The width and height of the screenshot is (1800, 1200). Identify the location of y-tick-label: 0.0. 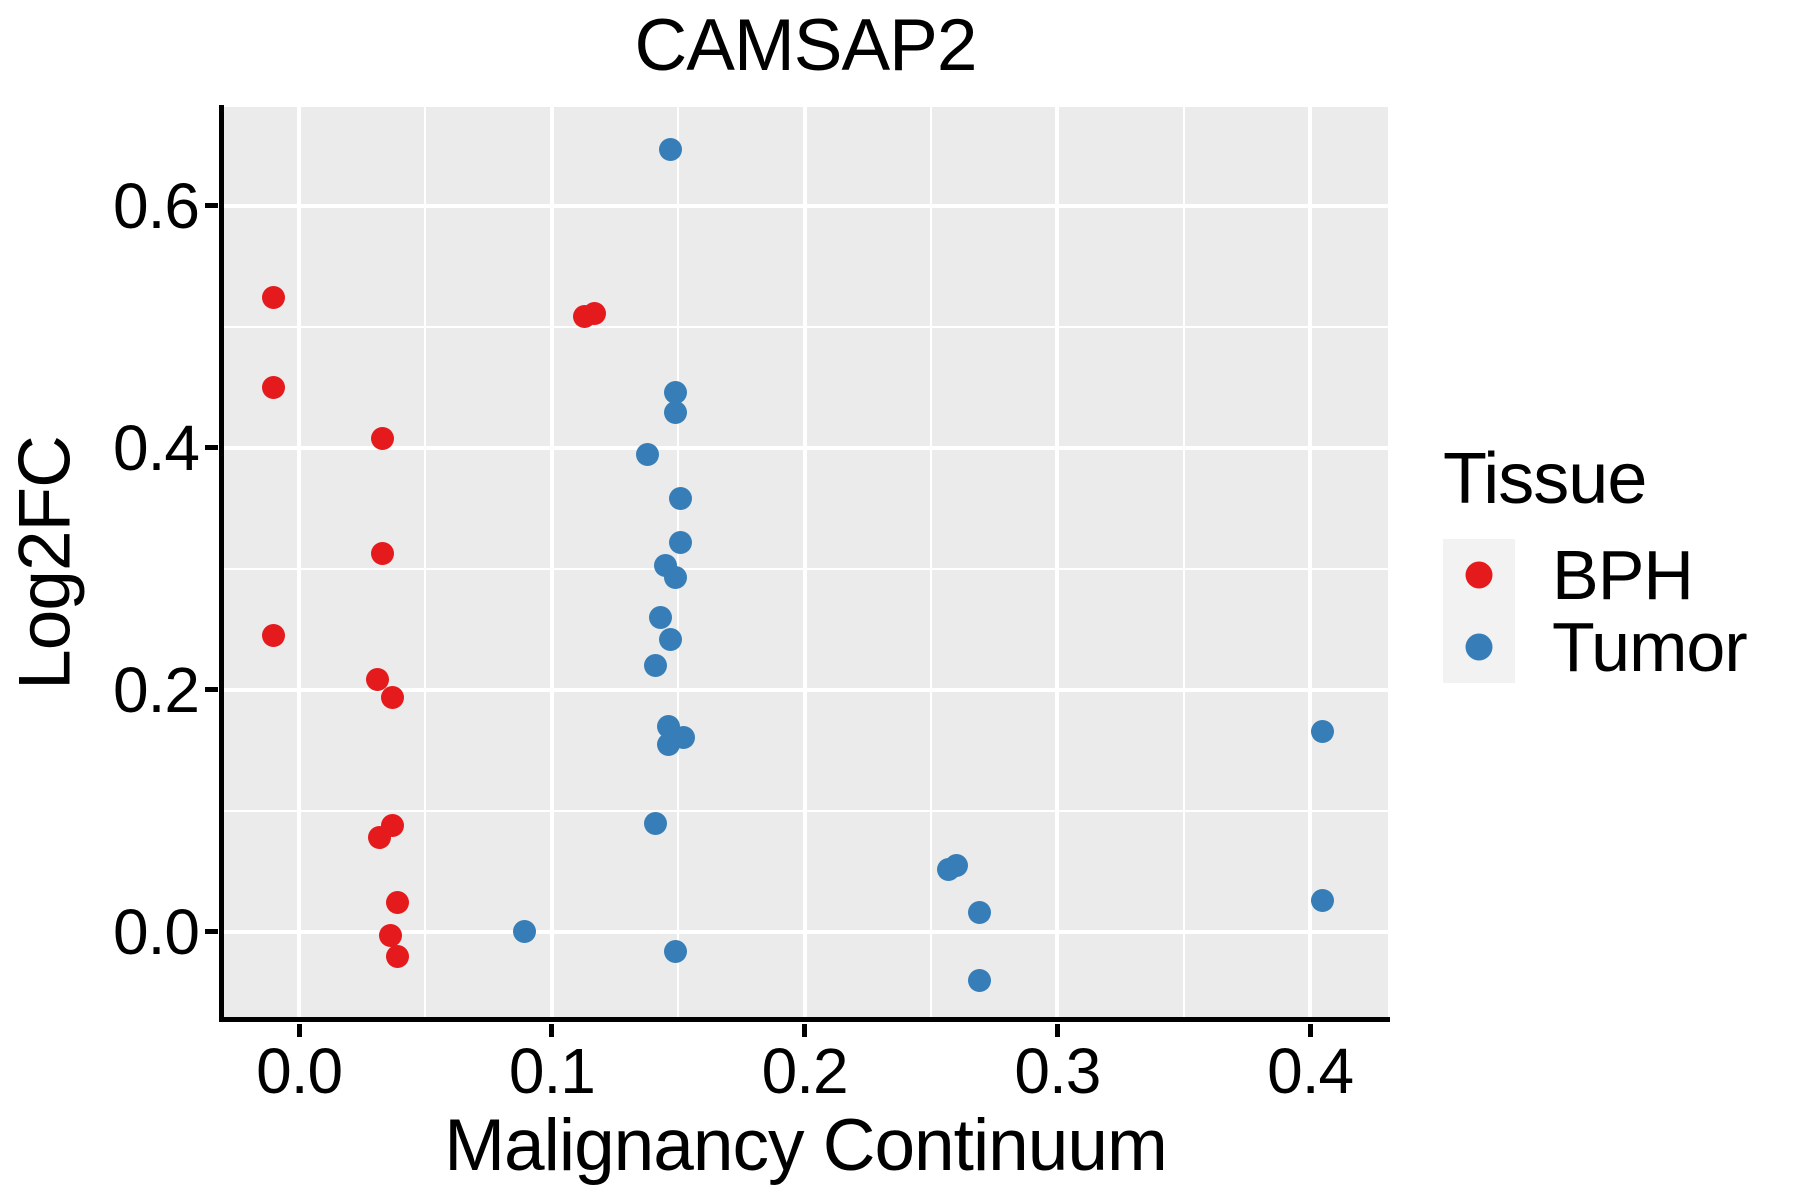
(156, 931).